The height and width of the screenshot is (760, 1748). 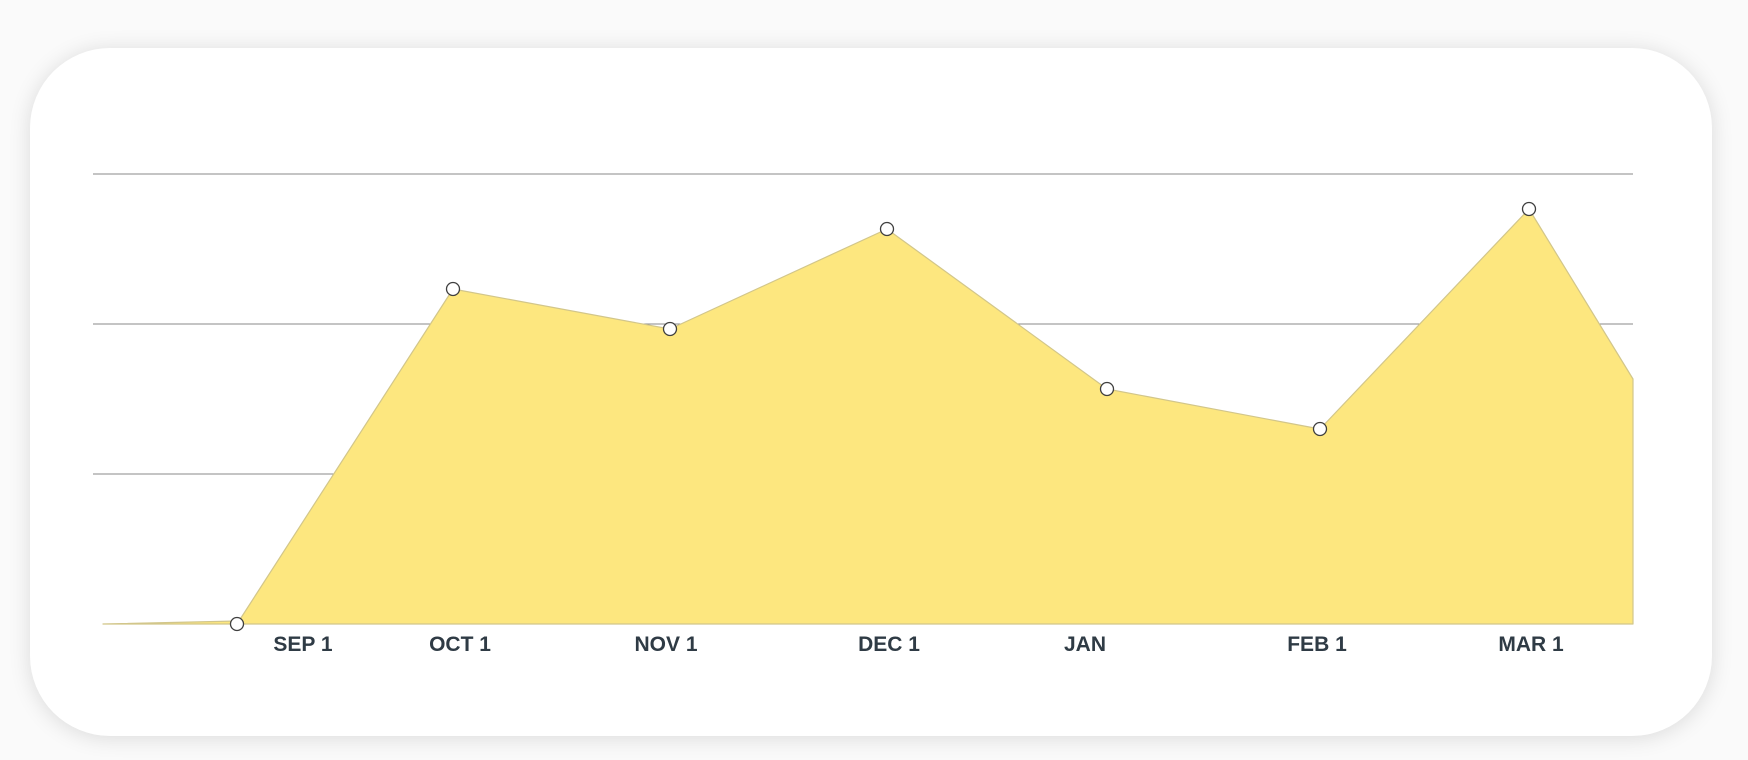 I want to click on x-tick-label-sep-1: SEP 1, so click(x=302, y=644).